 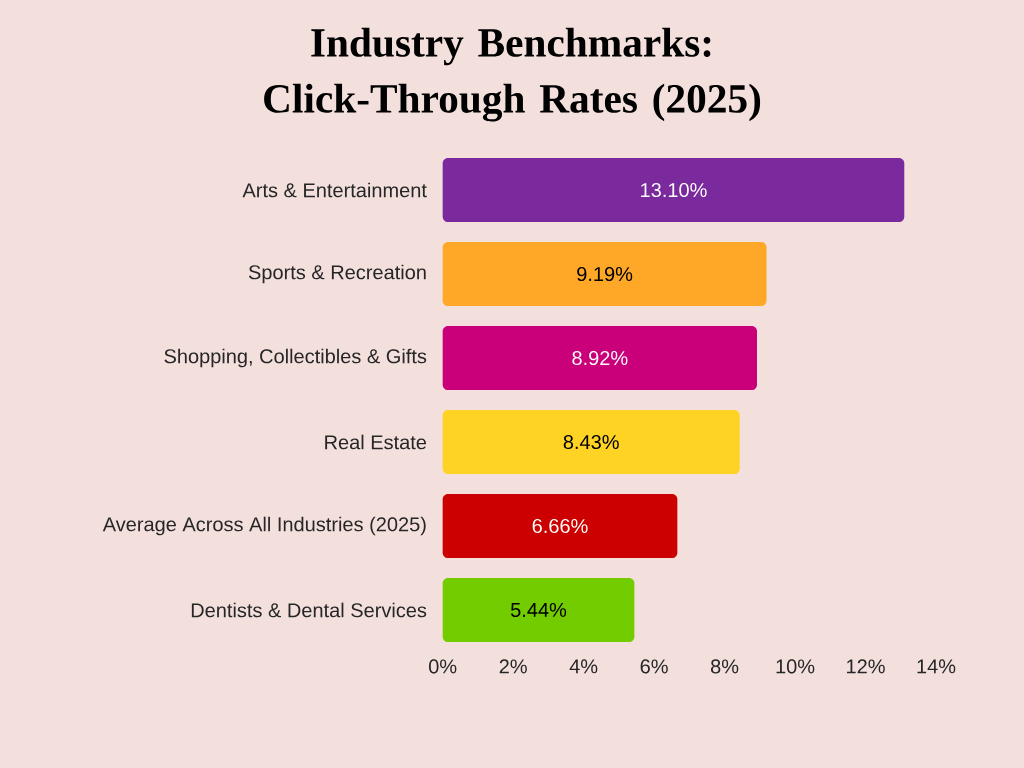 I want to click on x-tick-label: 4%, so click(x=583, y=666).